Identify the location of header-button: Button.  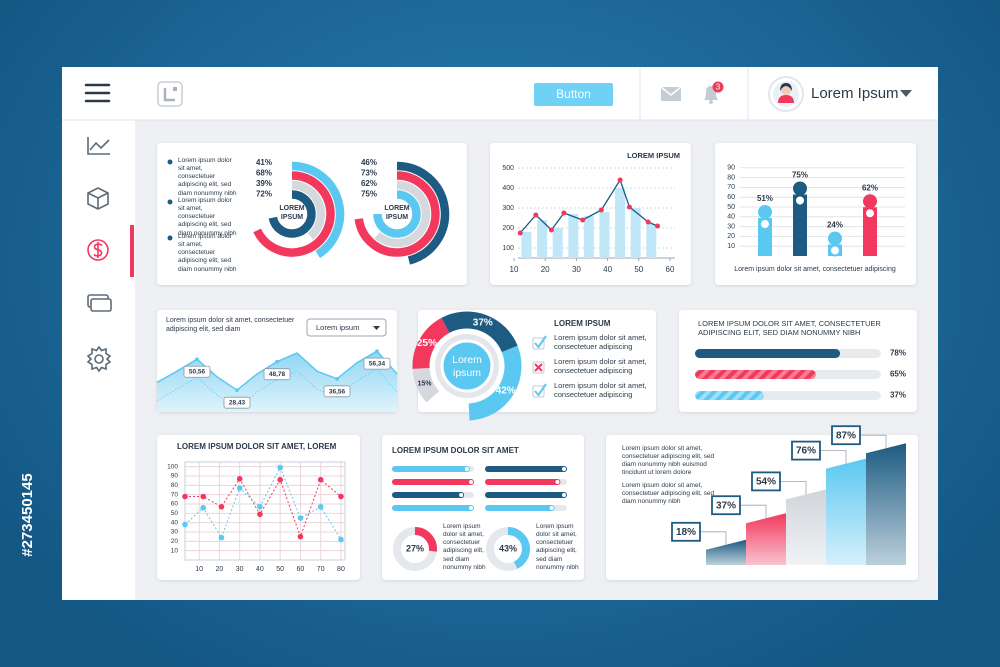
(573, 94).